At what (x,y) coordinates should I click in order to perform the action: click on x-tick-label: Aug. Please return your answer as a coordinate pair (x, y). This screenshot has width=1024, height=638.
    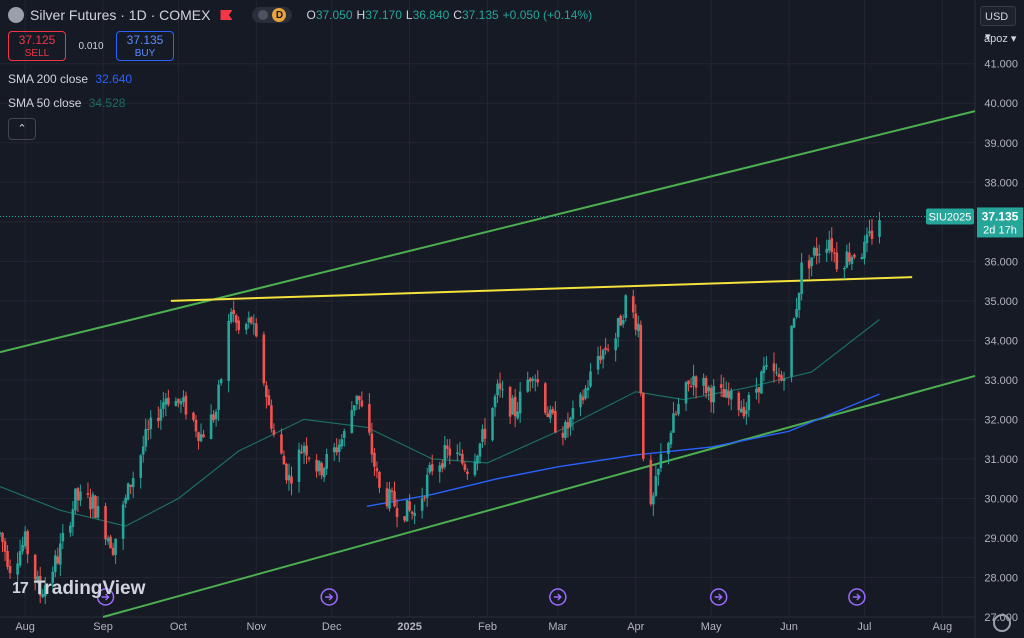
    Looking at the image, I should click on (943, 627).